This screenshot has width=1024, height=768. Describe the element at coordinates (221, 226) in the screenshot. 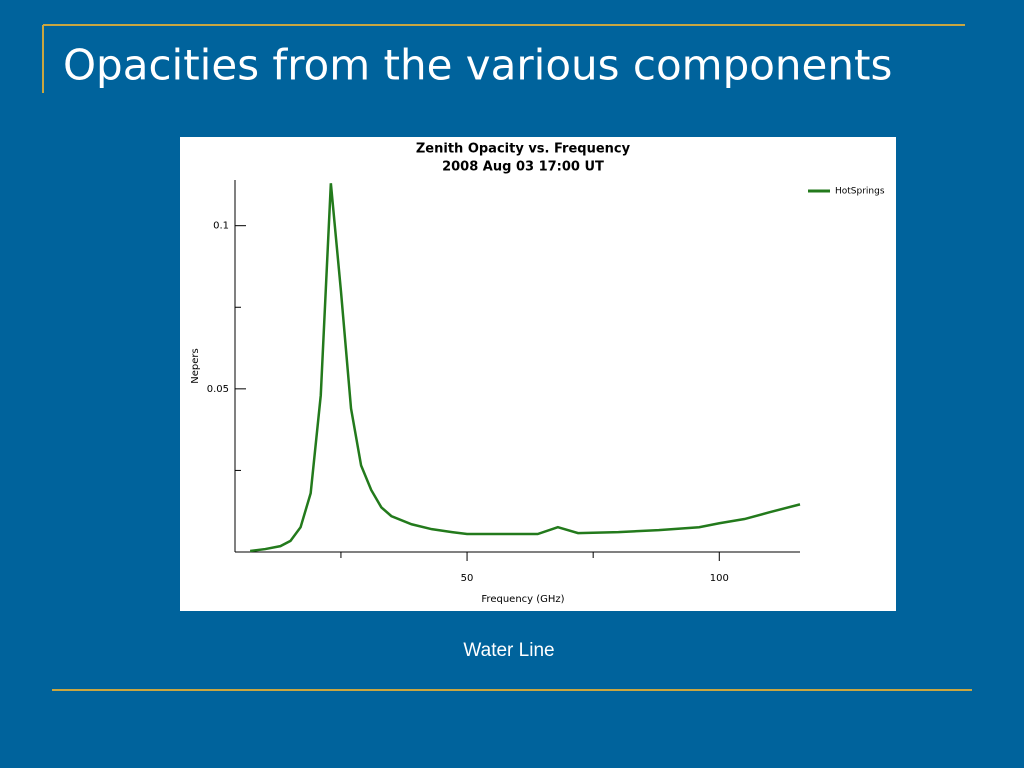

I see `y-tick-label: 0.1` at that location.